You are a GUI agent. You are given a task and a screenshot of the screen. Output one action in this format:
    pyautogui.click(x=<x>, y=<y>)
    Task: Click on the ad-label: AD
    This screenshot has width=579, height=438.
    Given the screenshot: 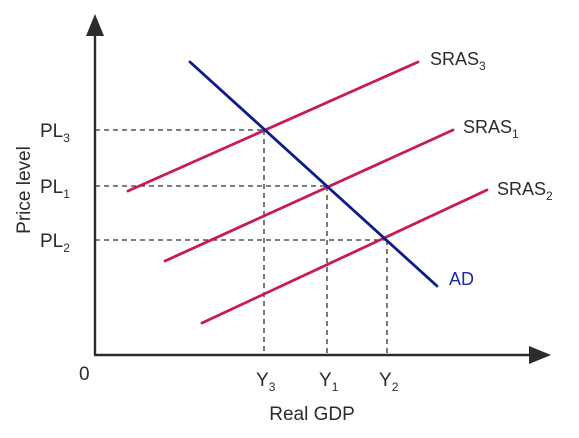 What is the action you would take?
    pyautogui.click(x=461, y=279)
    